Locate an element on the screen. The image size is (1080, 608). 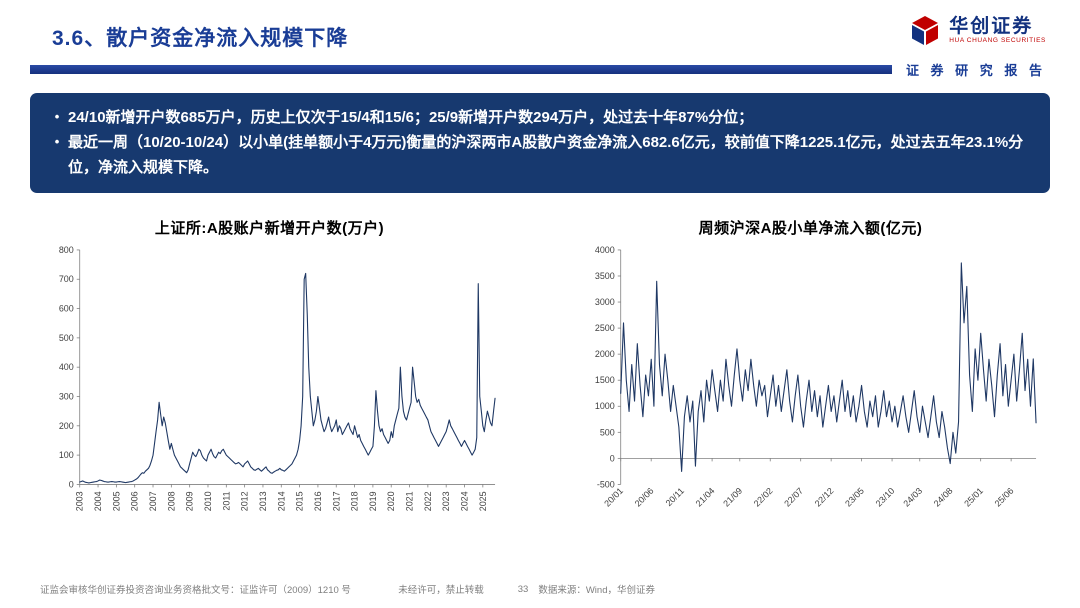
svg-text: 4000 is located at coordinates (605, 250).